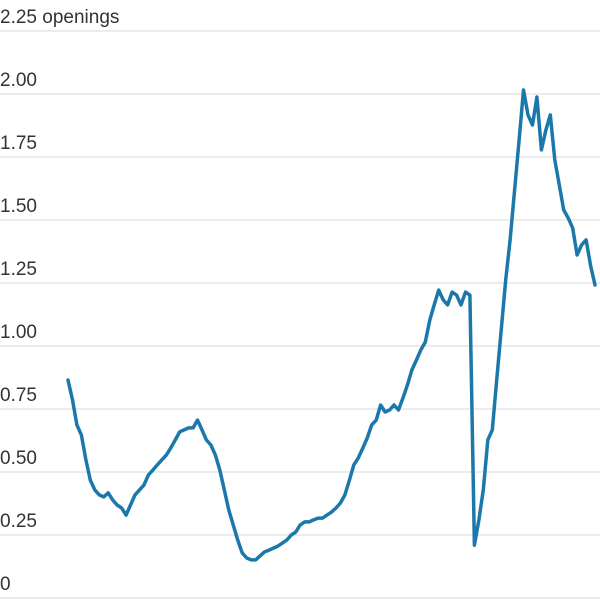  I want to click on y-tick-label: 0.25, so click(18, 521).